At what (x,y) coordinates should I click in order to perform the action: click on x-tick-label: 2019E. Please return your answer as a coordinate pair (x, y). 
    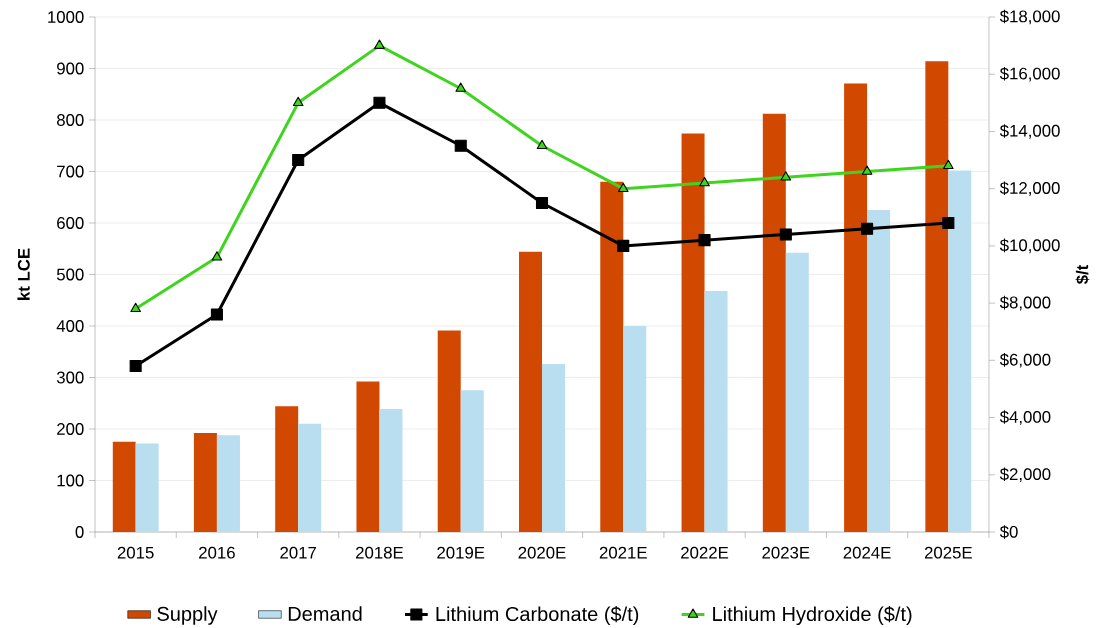
    Looking at the image, I should click on (461, 552).